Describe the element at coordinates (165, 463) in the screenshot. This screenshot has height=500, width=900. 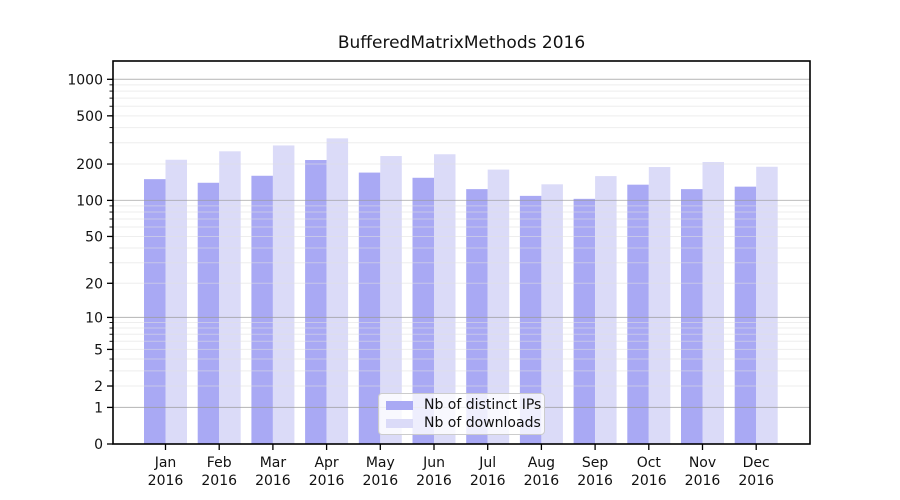
I see `x-tick-label-month: Jan` at that location.